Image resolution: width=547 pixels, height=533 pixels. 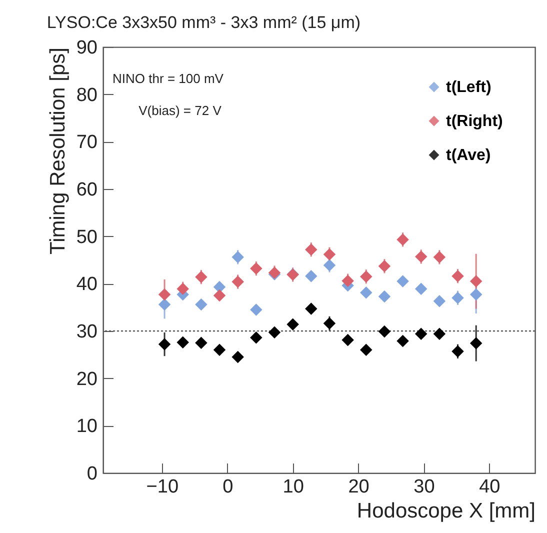 What do you see at coordinates (87, 48) in the screenshot?
I see `y-tick-label: 90` at bounding box center [87, 48].